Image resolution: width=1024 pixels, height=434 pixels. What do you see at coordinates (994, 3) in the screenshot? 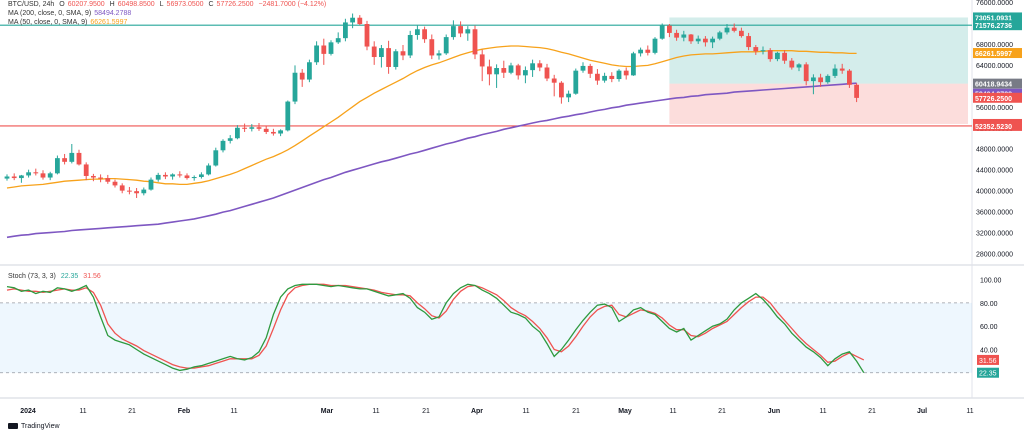
I see `price-tick-label: 76000.0000` at bounding box center [994, 3].